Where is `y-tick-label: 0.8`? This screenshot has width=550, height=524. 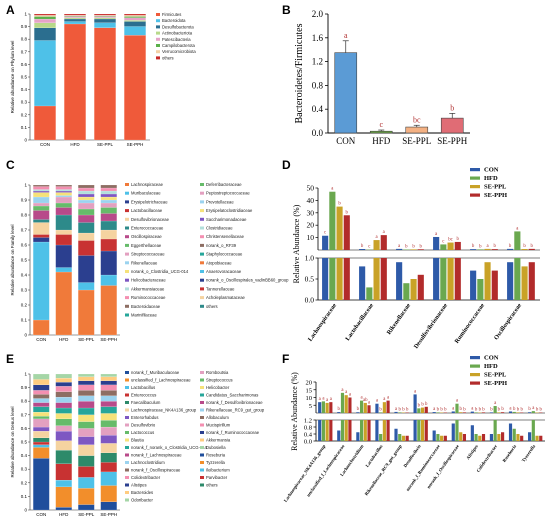
y-tick-label: 0.8 is located at coordinates (24, 39).